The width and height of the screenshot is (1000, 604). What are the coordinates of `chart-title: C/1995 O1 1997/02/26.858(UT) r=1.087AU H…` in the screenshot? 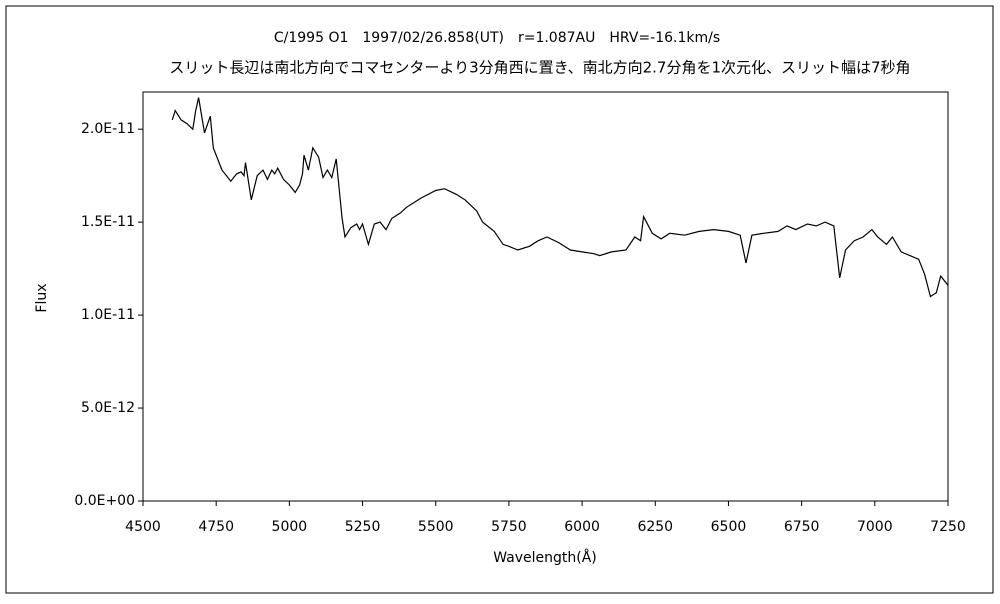 It's located at (497, 38).